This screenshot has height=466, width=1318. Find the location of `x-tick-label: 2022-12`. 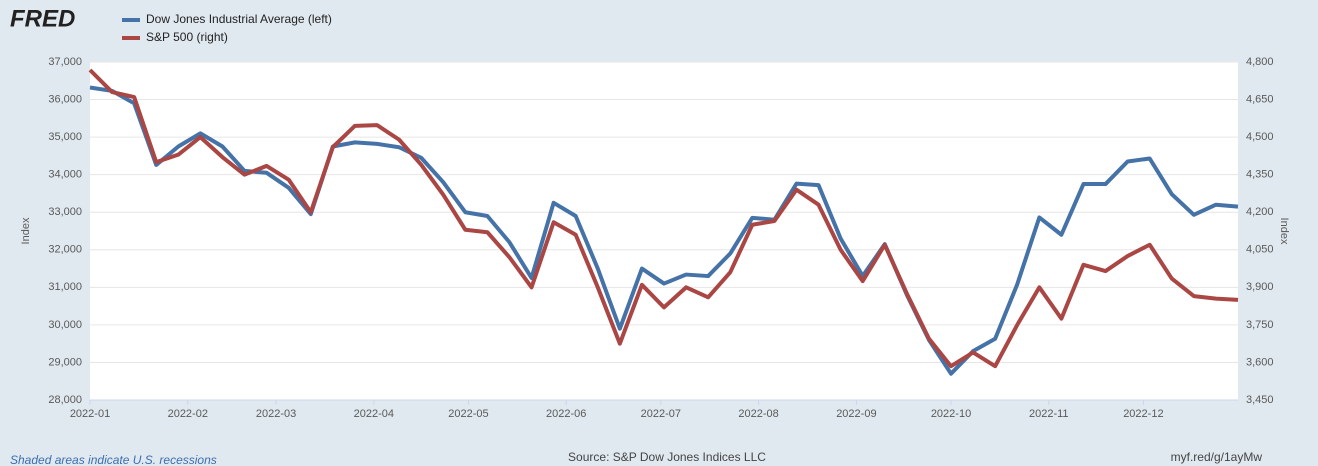

x-tick-label: 2022-12 is located at coordinates (1143, 414).